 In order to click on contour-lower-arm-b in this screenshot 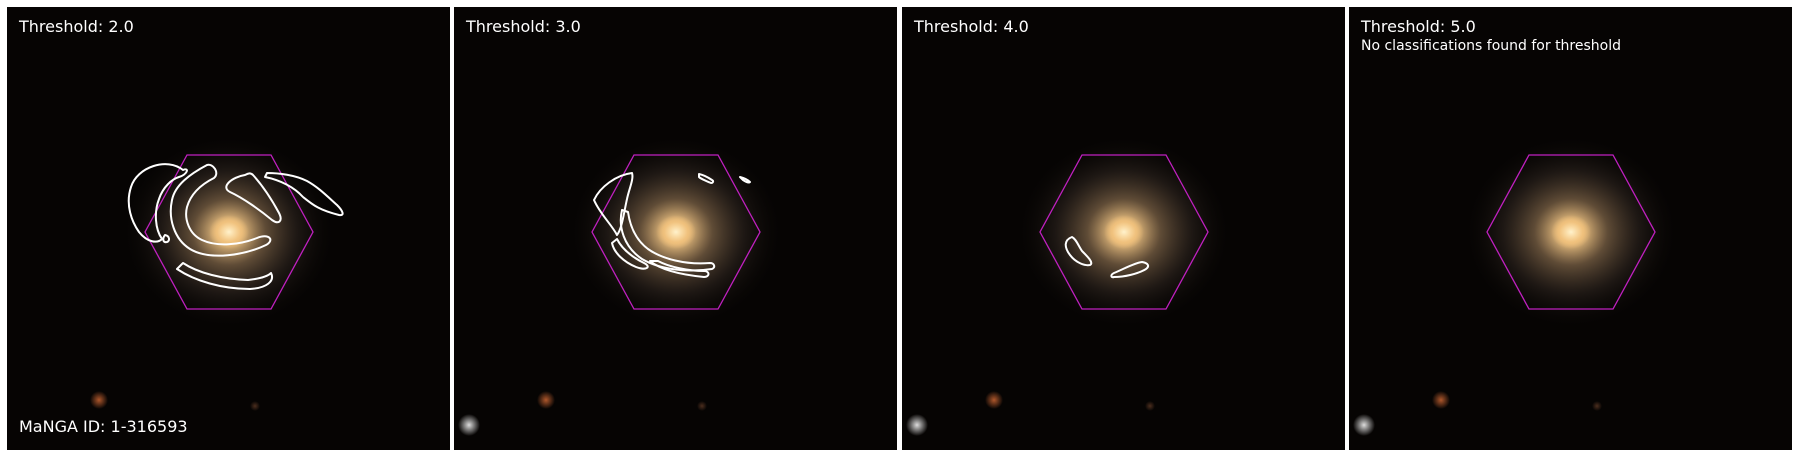, I will do `click(679, 269)`.